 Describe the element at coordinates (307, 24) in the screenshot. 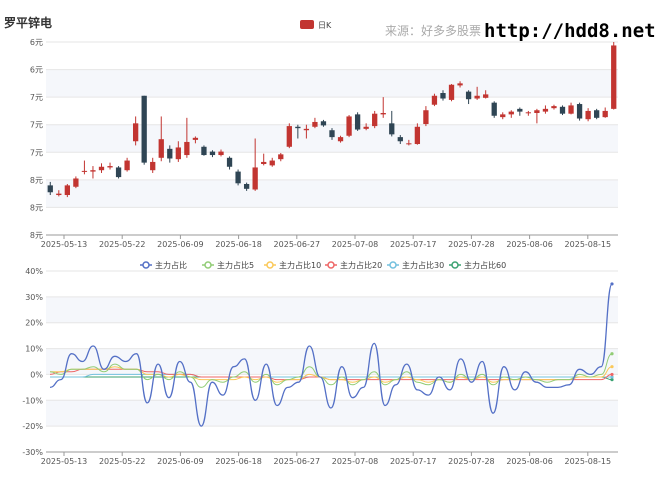

I see `legend-swatch-rik` at that location.